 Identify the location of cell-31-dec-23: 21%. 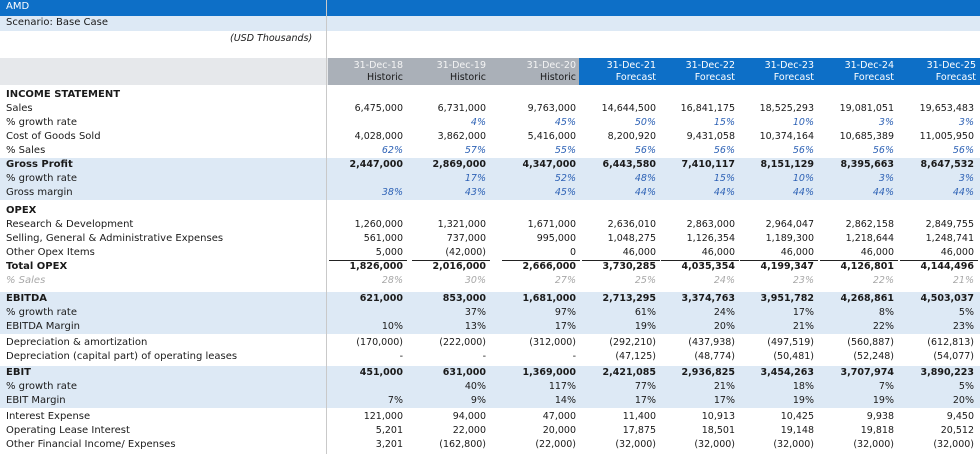
(803, 326).